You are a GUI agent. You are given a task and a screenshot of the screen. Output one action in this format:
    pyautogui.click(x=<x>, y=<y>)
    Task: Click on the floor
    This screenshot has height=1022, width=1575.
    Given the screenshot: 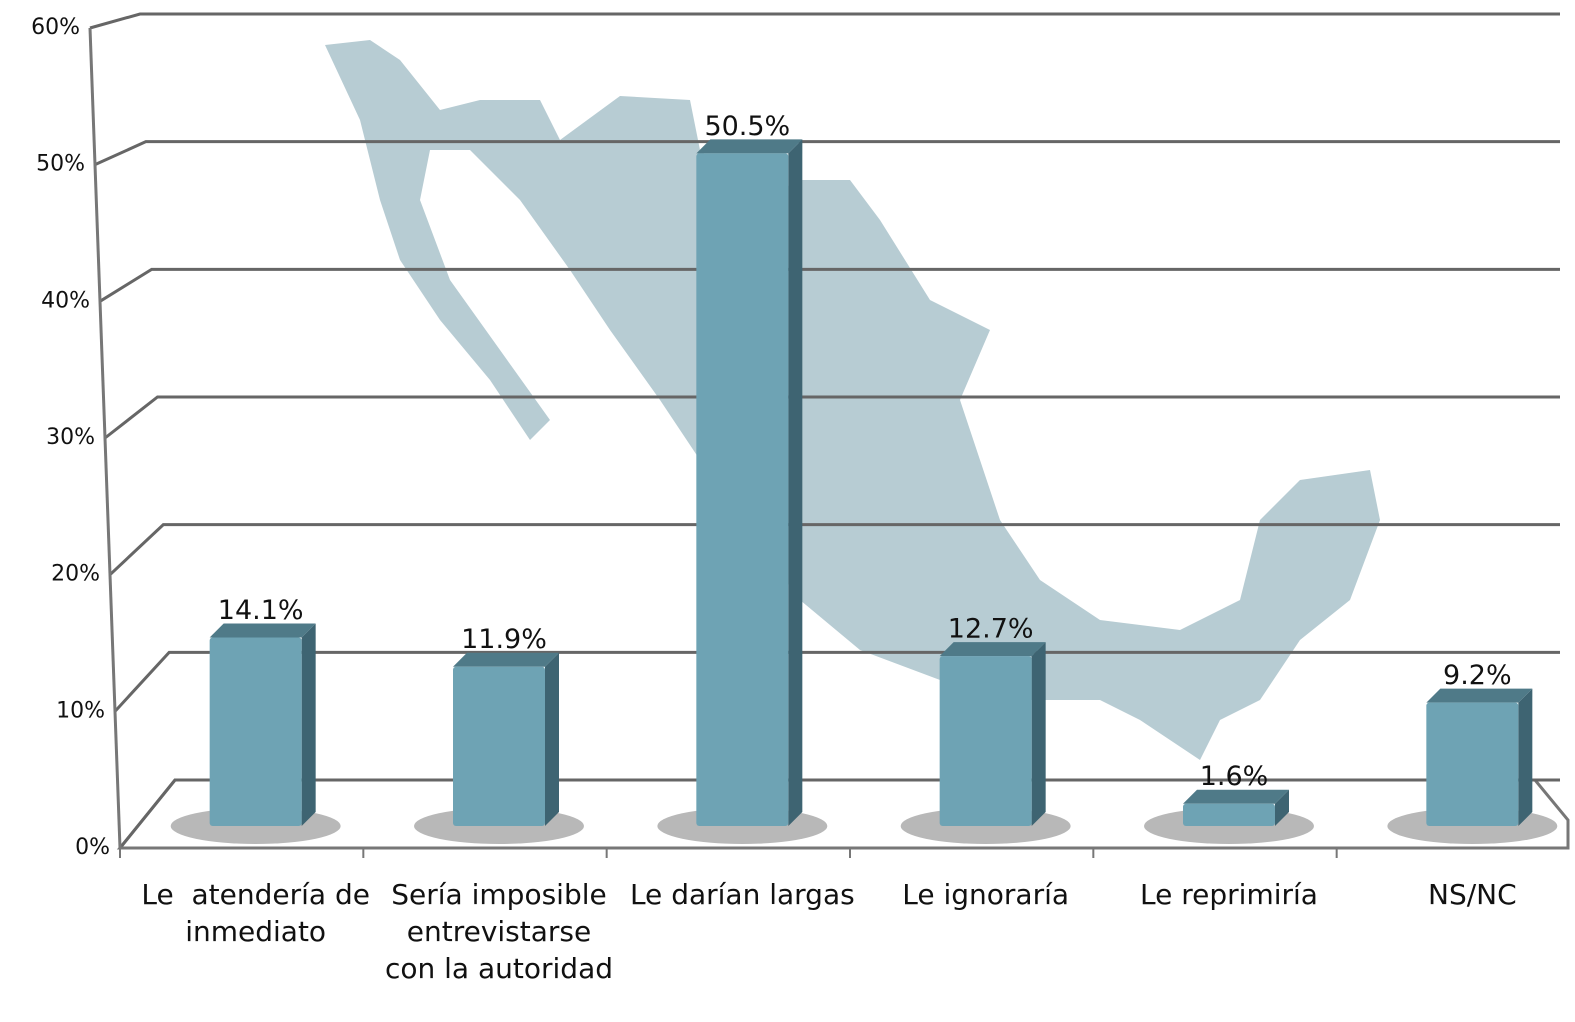 What is the action you would take?
    pyautogui.click(x=843, y=814)
    